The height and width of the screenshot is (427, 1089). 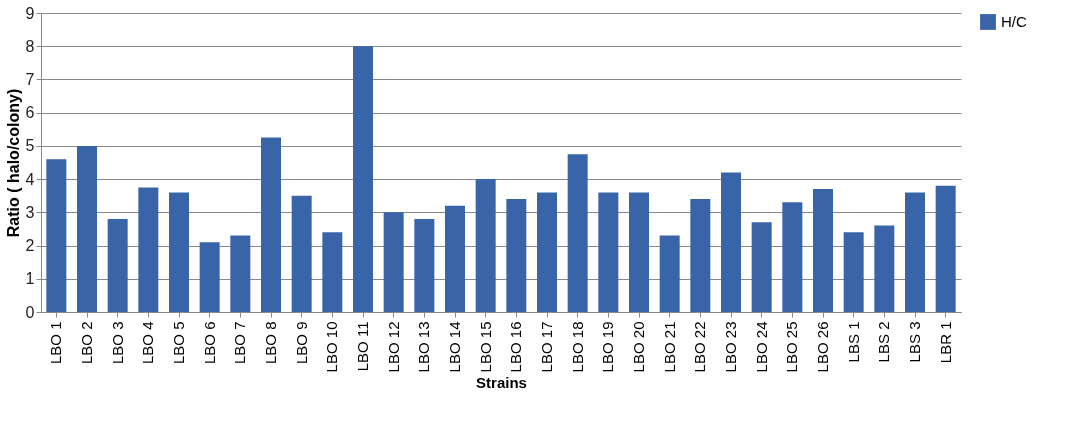 What do you see at coordinates (30, 79) in the screenshot?
I see `y-tick-label: 7` at bounding box center [30, 79].